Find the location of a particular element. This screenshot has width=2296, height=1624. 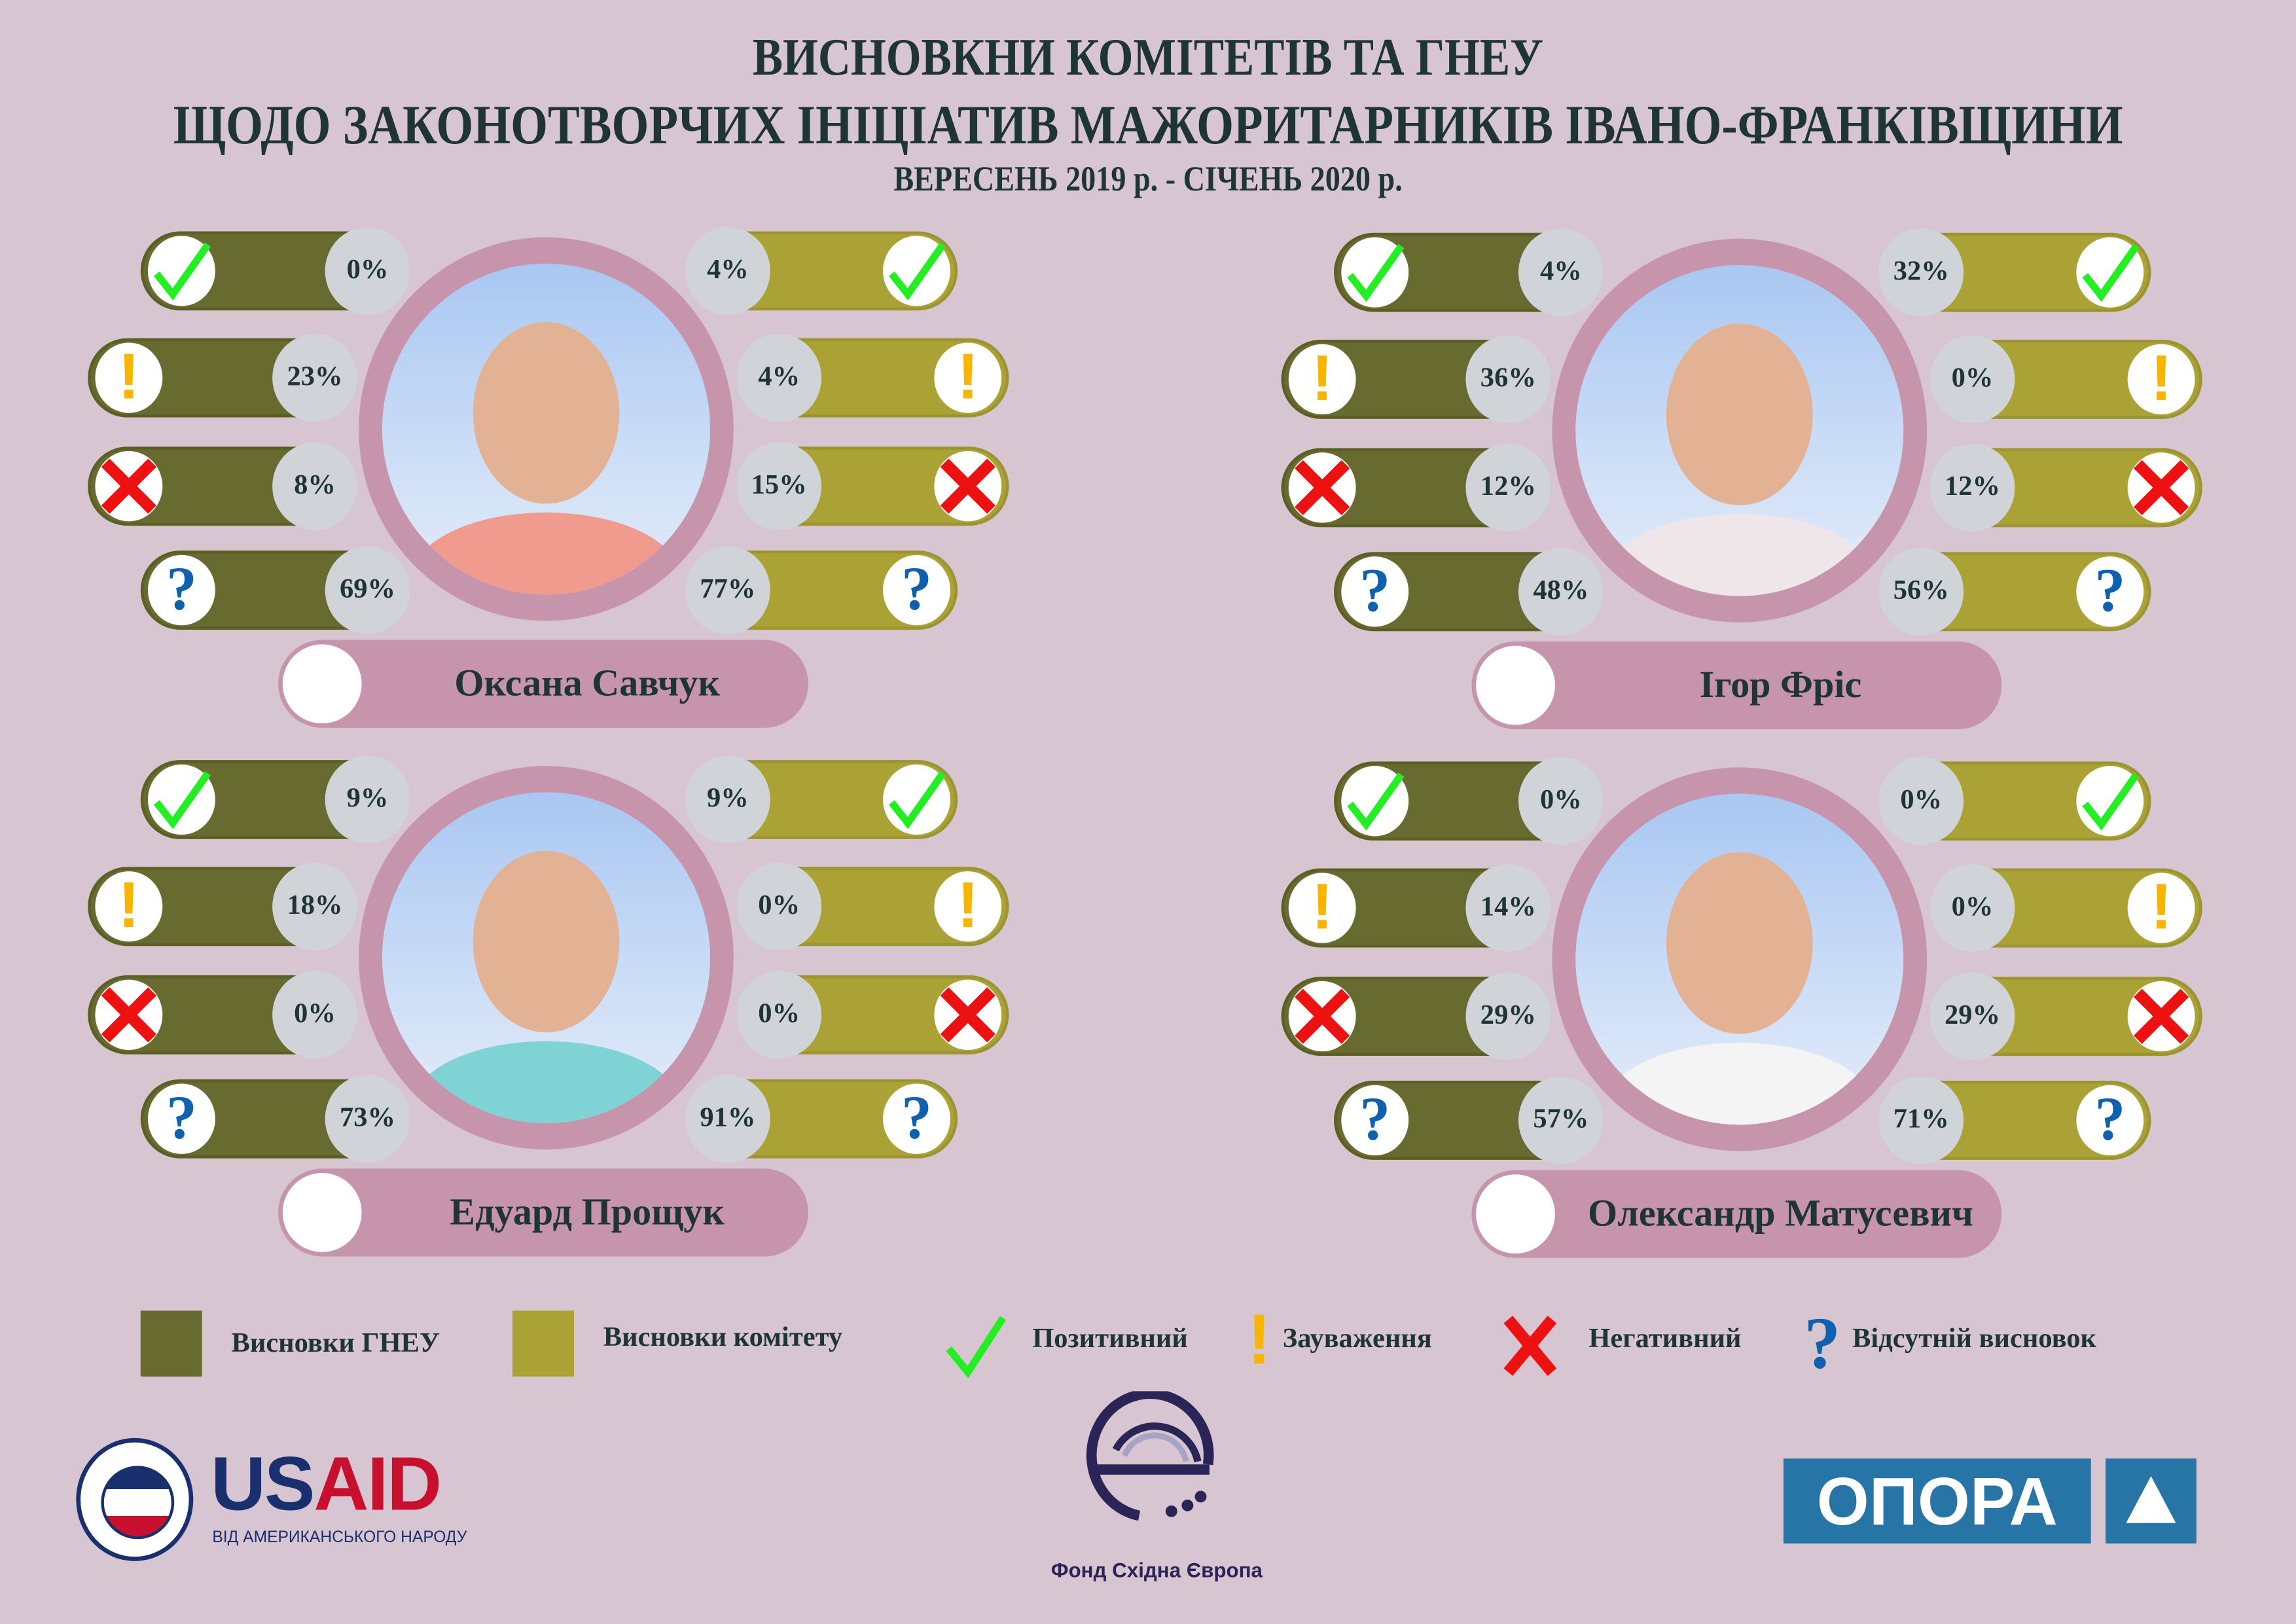

gneu-bar-missing: ? 57% is located at coordinates (1469, 1120).